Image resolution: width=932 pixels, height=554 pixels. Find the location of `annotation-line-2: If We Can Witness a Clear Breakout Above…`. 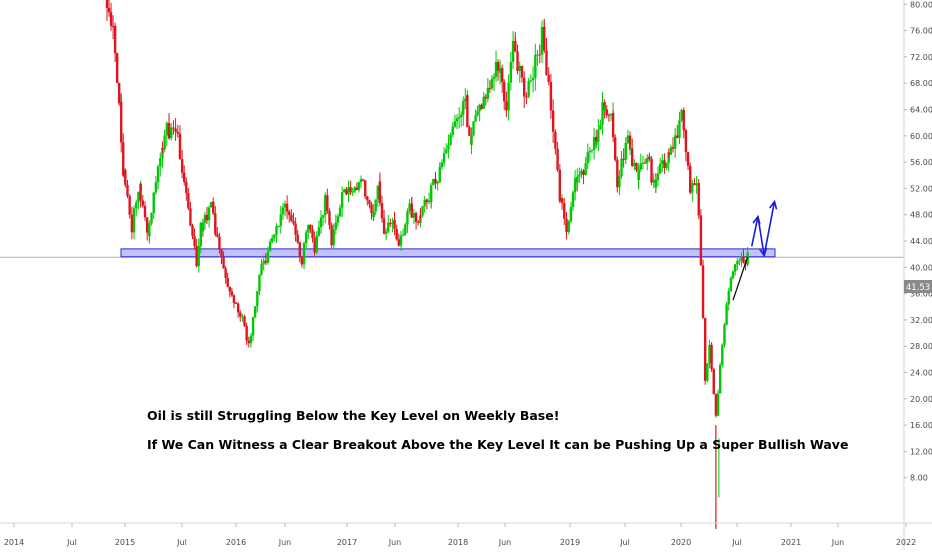

annotation-line-2: If We Can Witness a Clear Breakout Above… is located at coordinates (497, 444).